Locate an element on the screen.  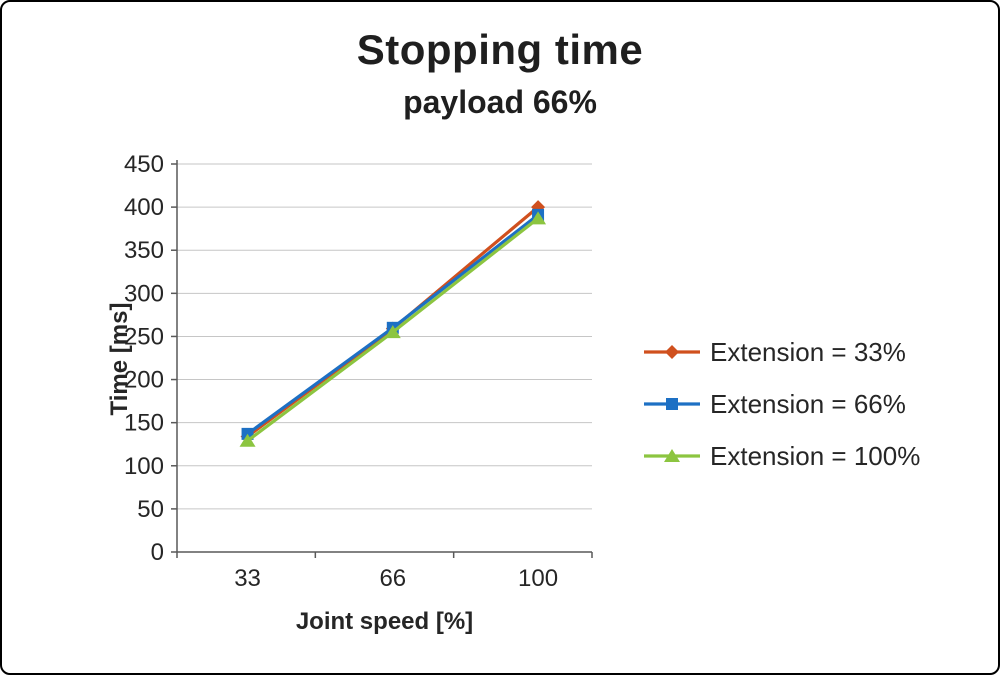
y-tick-label: 350 is located at coordinates (144, 250).